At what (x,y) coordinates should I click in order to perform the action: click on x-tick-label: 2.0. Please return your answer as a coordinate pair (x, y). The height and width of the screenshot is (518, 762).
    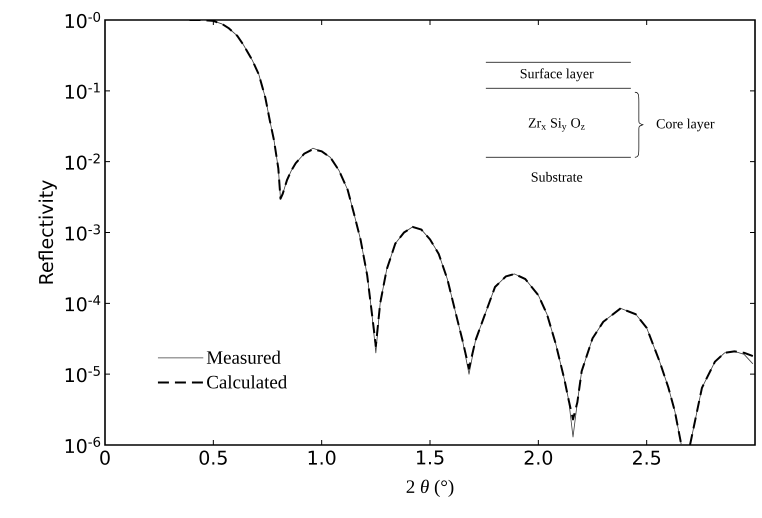
    Looking at the image, I should click on (538, 457).